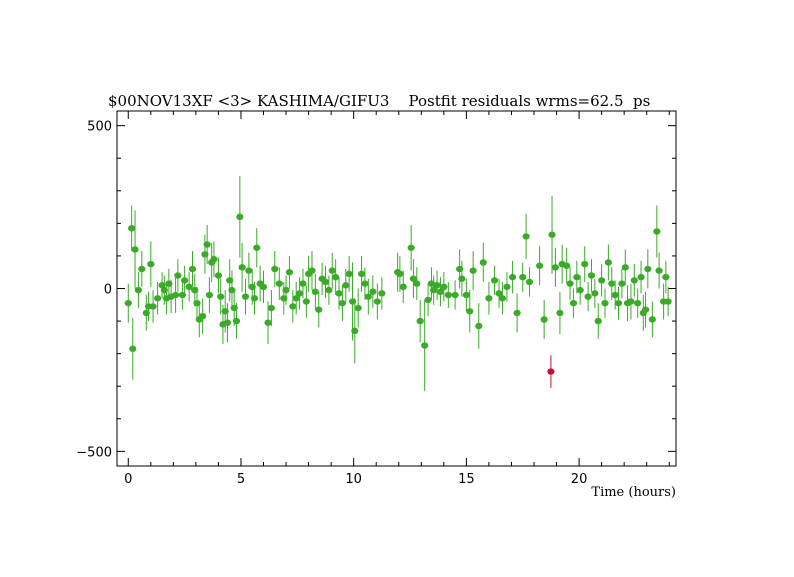  What do you see at coordinates (108, 290) in the screenshot?
I see `y-tick-label: 0` at bounding box center [108, 290].